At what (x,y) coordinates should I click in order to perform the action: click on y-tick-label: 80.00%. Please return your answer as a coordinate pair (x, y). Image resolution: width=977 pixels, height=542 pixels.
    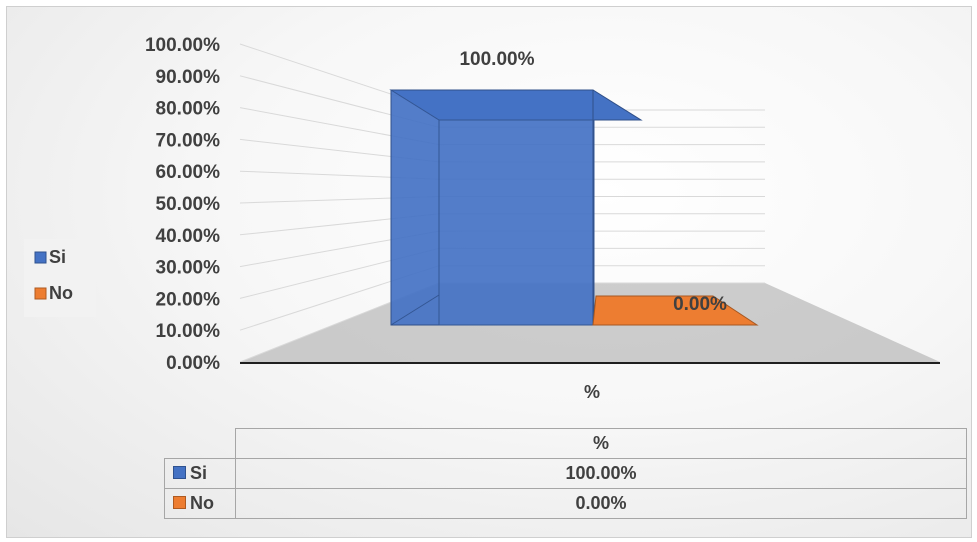
    Looking at the image, I should click on (188, 109).